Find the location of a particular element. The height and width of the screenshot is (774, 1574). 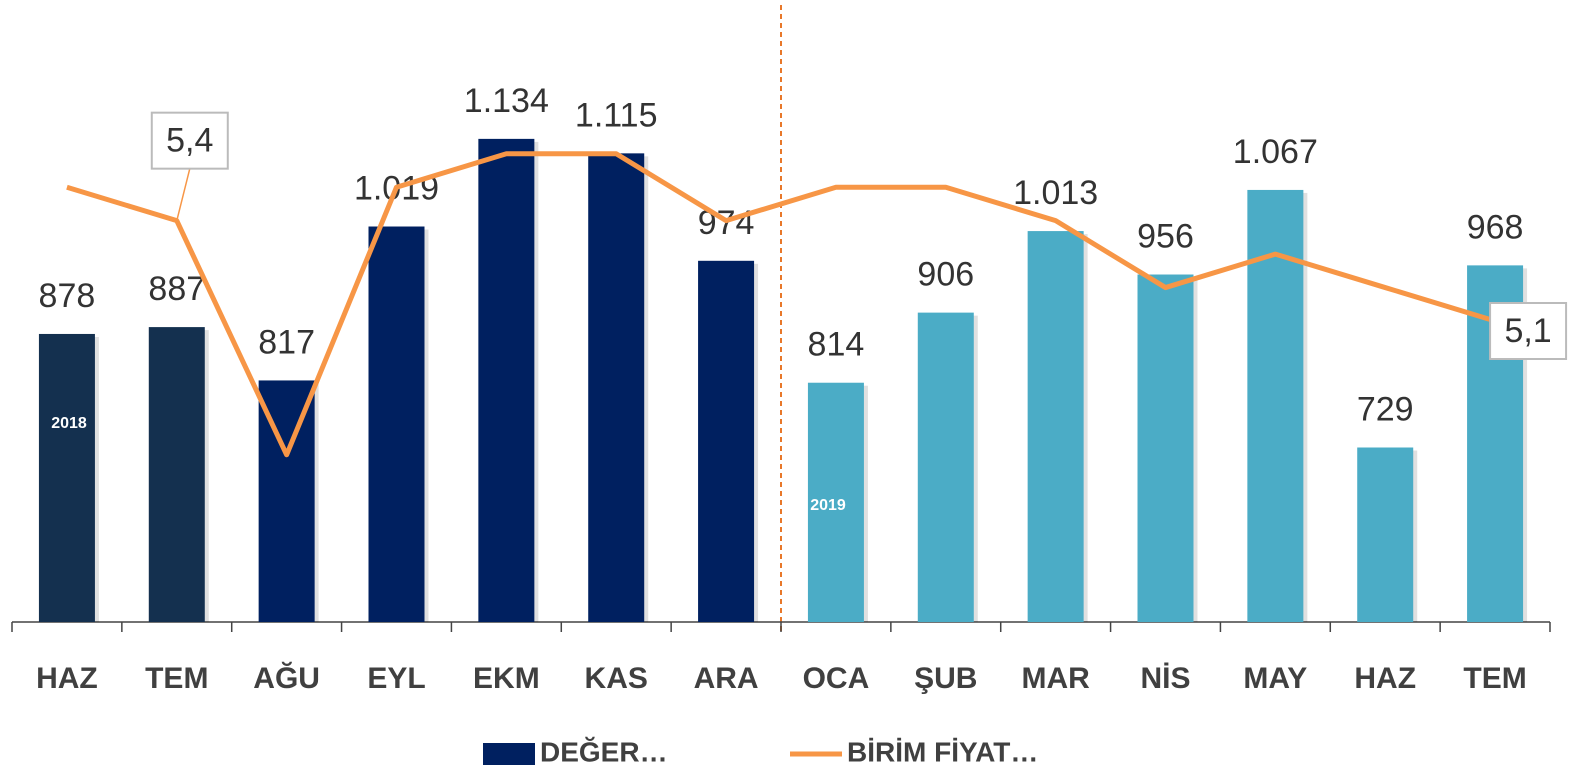

data-label: 956 is located at coordinates (1165, 237).